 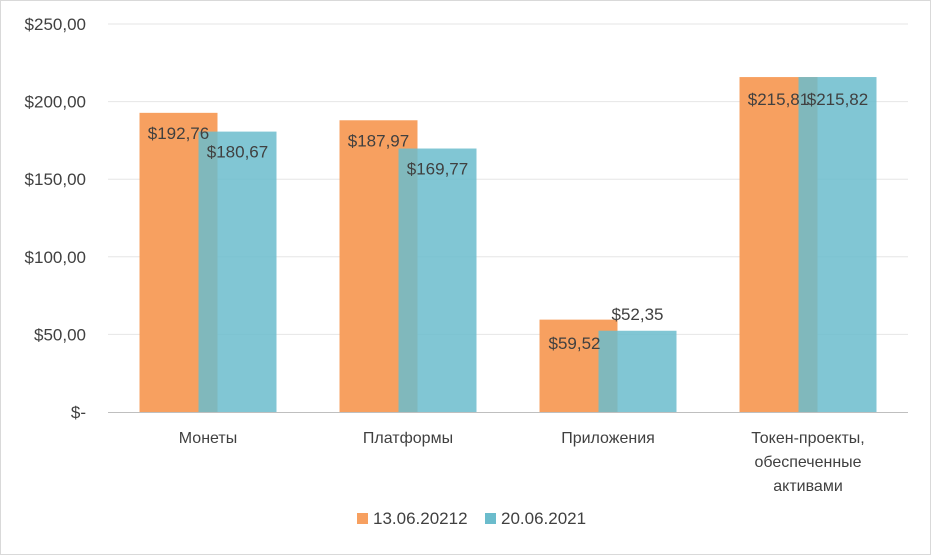 I want to click on category-label: Приложения, so click(x=608, y=438).